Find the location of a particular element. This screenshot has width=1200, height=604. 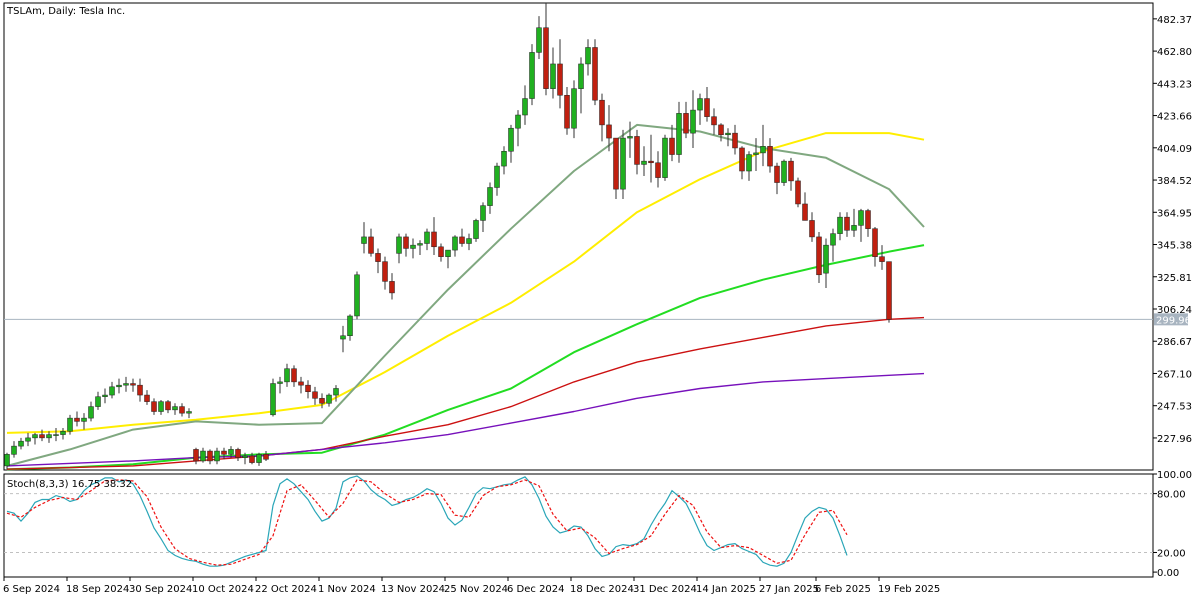

time-axis-label: 27 Jan 2025 is located at coordinates (789, 589).